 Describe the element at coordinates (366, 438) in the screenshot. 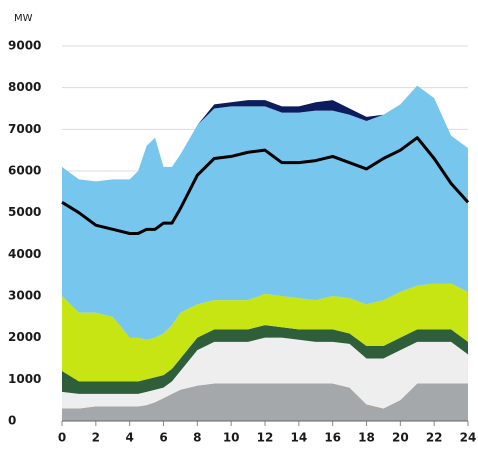

I see `x-tick-label: 18` at that location.